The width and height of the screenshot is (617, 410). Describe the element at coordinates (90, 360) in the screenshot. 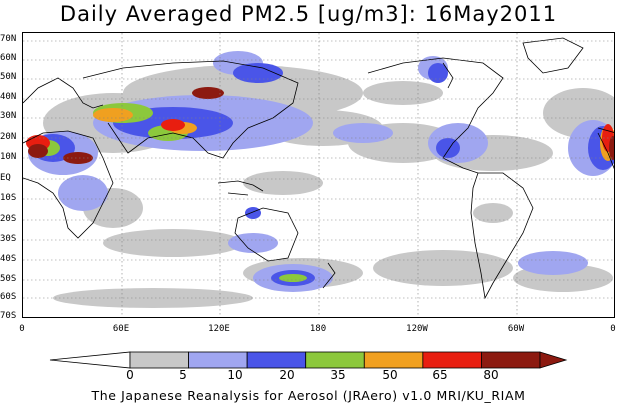

I see `colorbar-low-triangle` at that location.